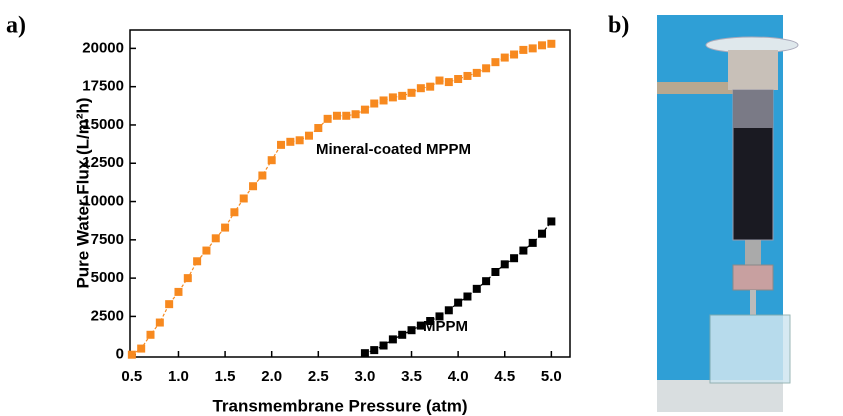  I want to click on y-axis-label: Pure Water Flux (L/m²h), so click(82, 192).